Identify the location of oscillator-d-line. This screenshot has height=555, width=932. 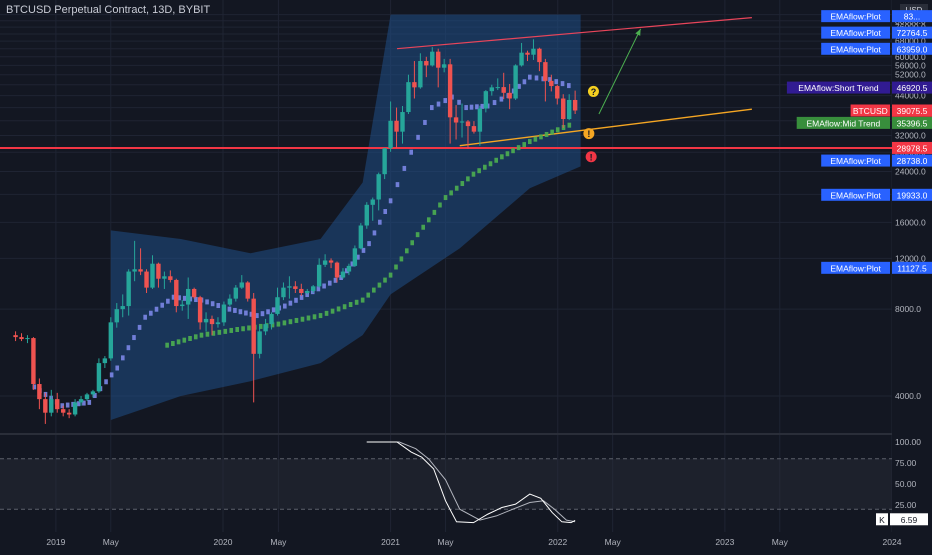
(471, 482).